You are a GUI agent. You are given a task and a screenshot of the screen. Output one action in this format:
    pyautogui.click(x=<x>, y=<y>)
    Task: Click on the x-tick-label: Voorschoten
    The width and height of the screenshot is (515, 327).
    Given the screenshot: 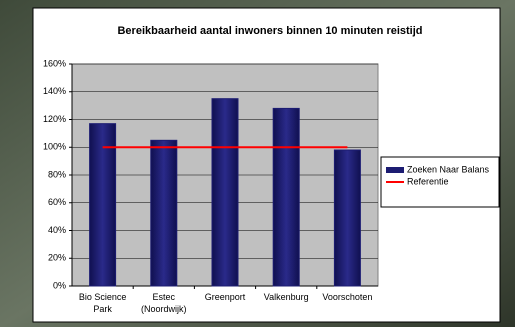 What is the action you would take?
    pyautogui.click(x=347, y=297)
    